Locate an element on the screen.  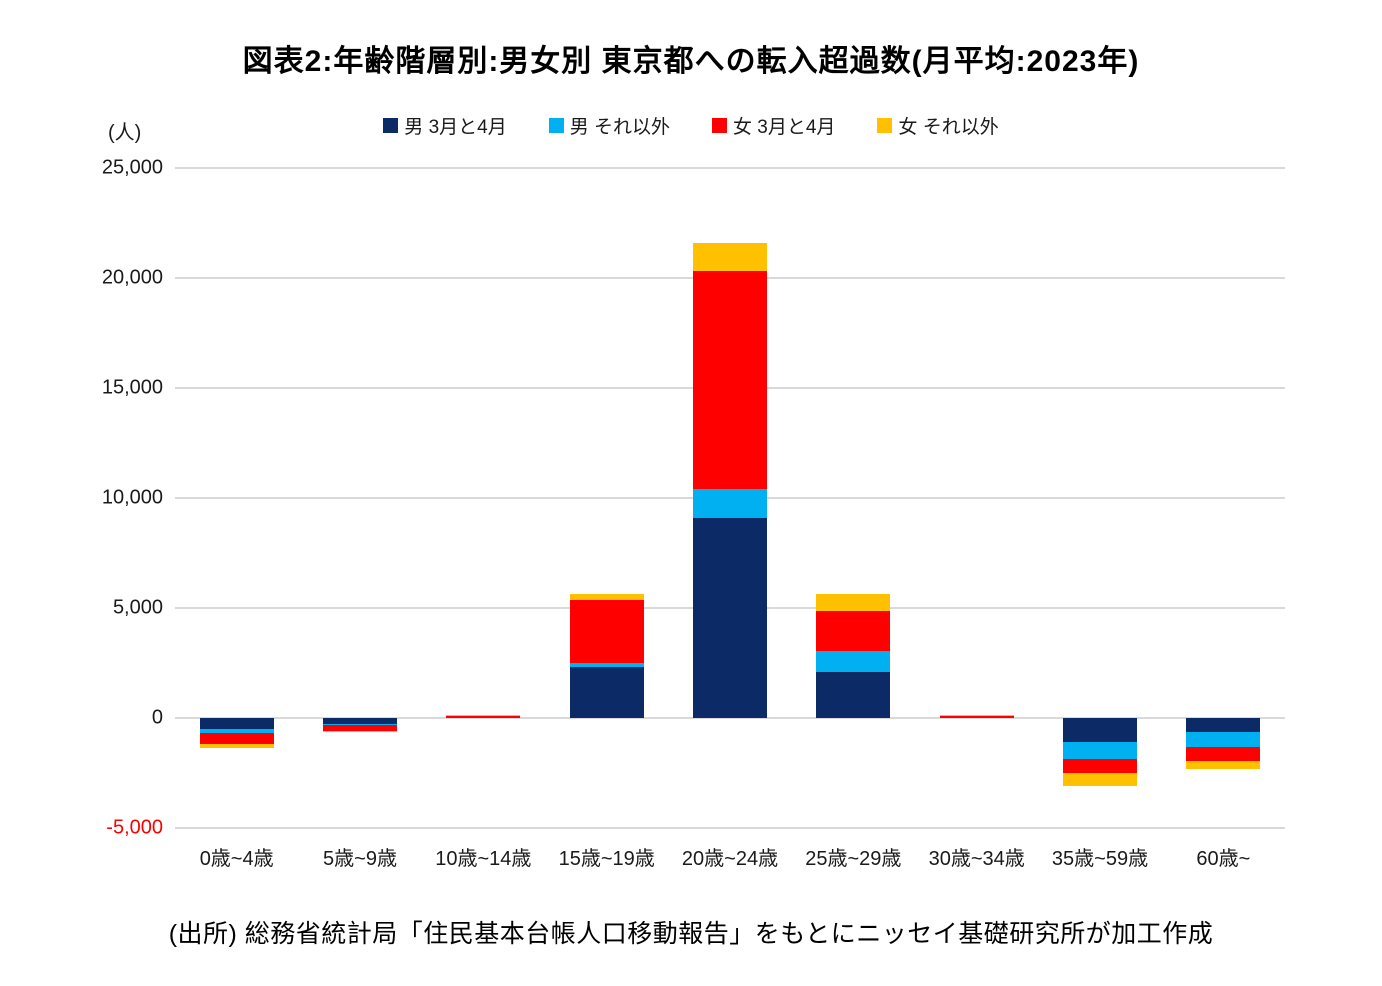
y-tick-label: 15,000 is located at coordinates (132, 387).